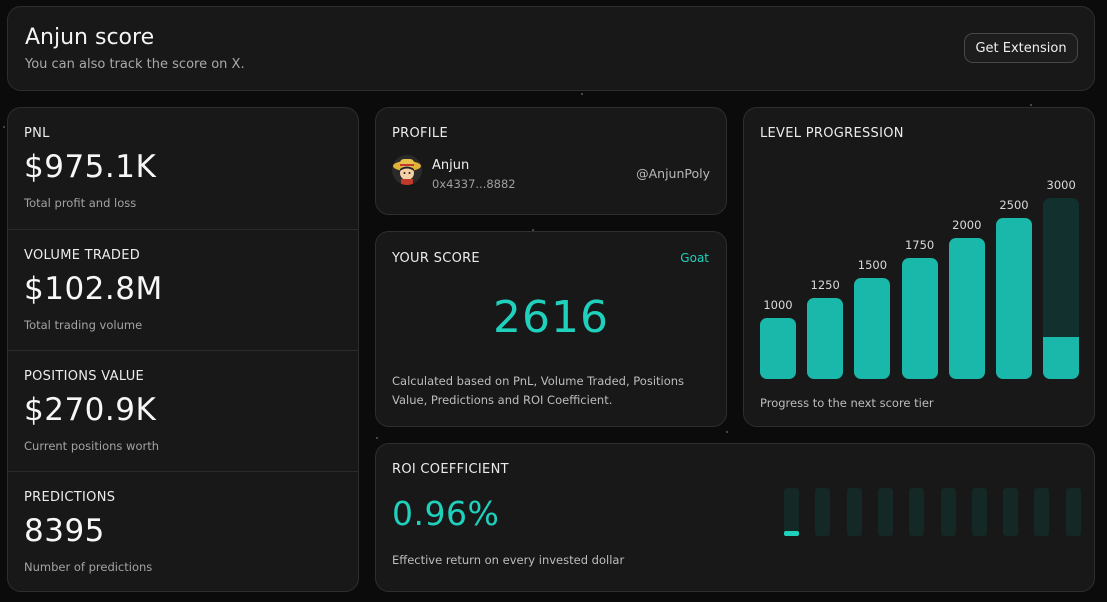  What do you see at coordinates (551, 161) in the screenshot?
I see `profile-card: PROFILE Anjun 0x4337...8882 @AnjunPoly` at bounding box center [551, 161].